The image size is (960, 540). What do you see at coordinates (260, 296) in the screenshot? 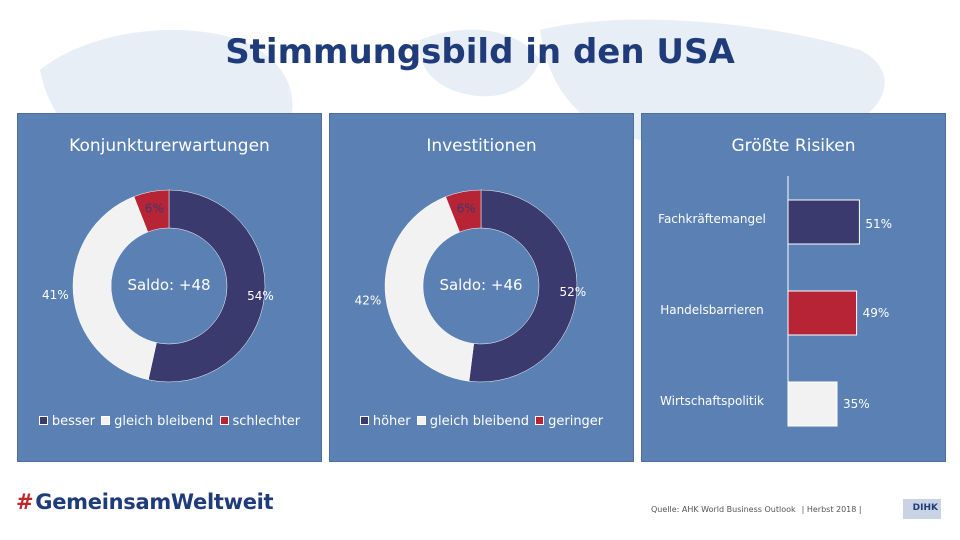
I see `slice-value-label: 54%` at bounding box center [260, 296].